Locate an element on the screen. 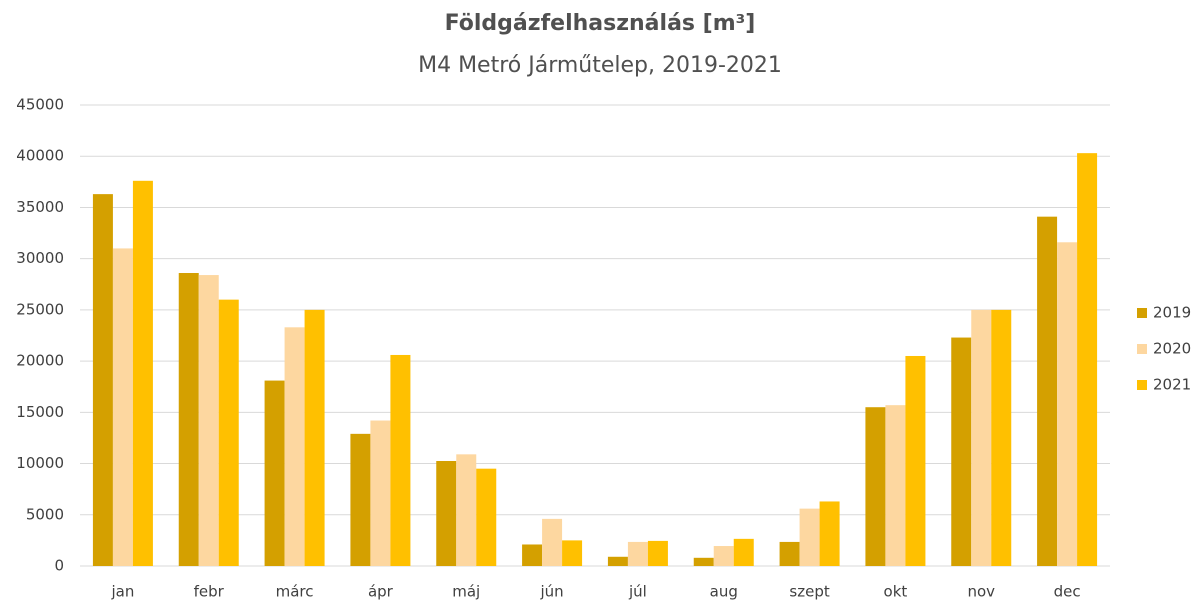 The height and width of the screenshot is (604, 1204). legend-label: 2020 is located at coordinates (1172, 349).